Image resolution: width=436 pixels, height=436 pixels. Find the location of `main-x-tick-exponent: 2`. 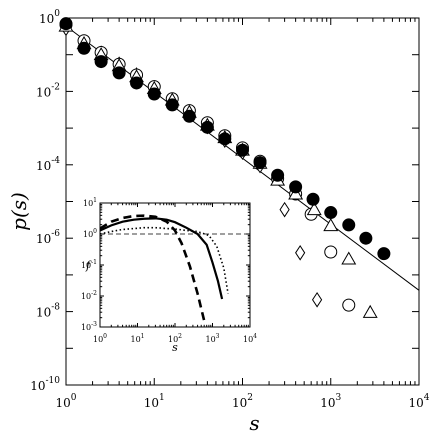

main-x-tick-exponent: 2 is located at coordinates (250, 398).